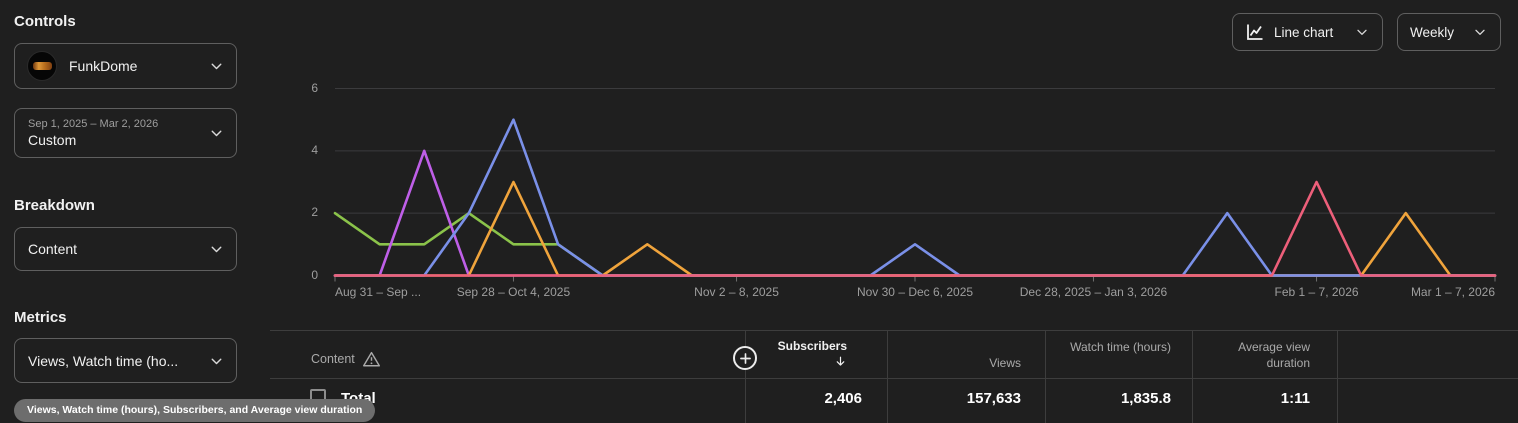  Describe the element at coordinates (125, 133) in the screenshot. I see `date-range-selector: Sep 1, 2025 – Mar 2, 2026 Custom` at that location.